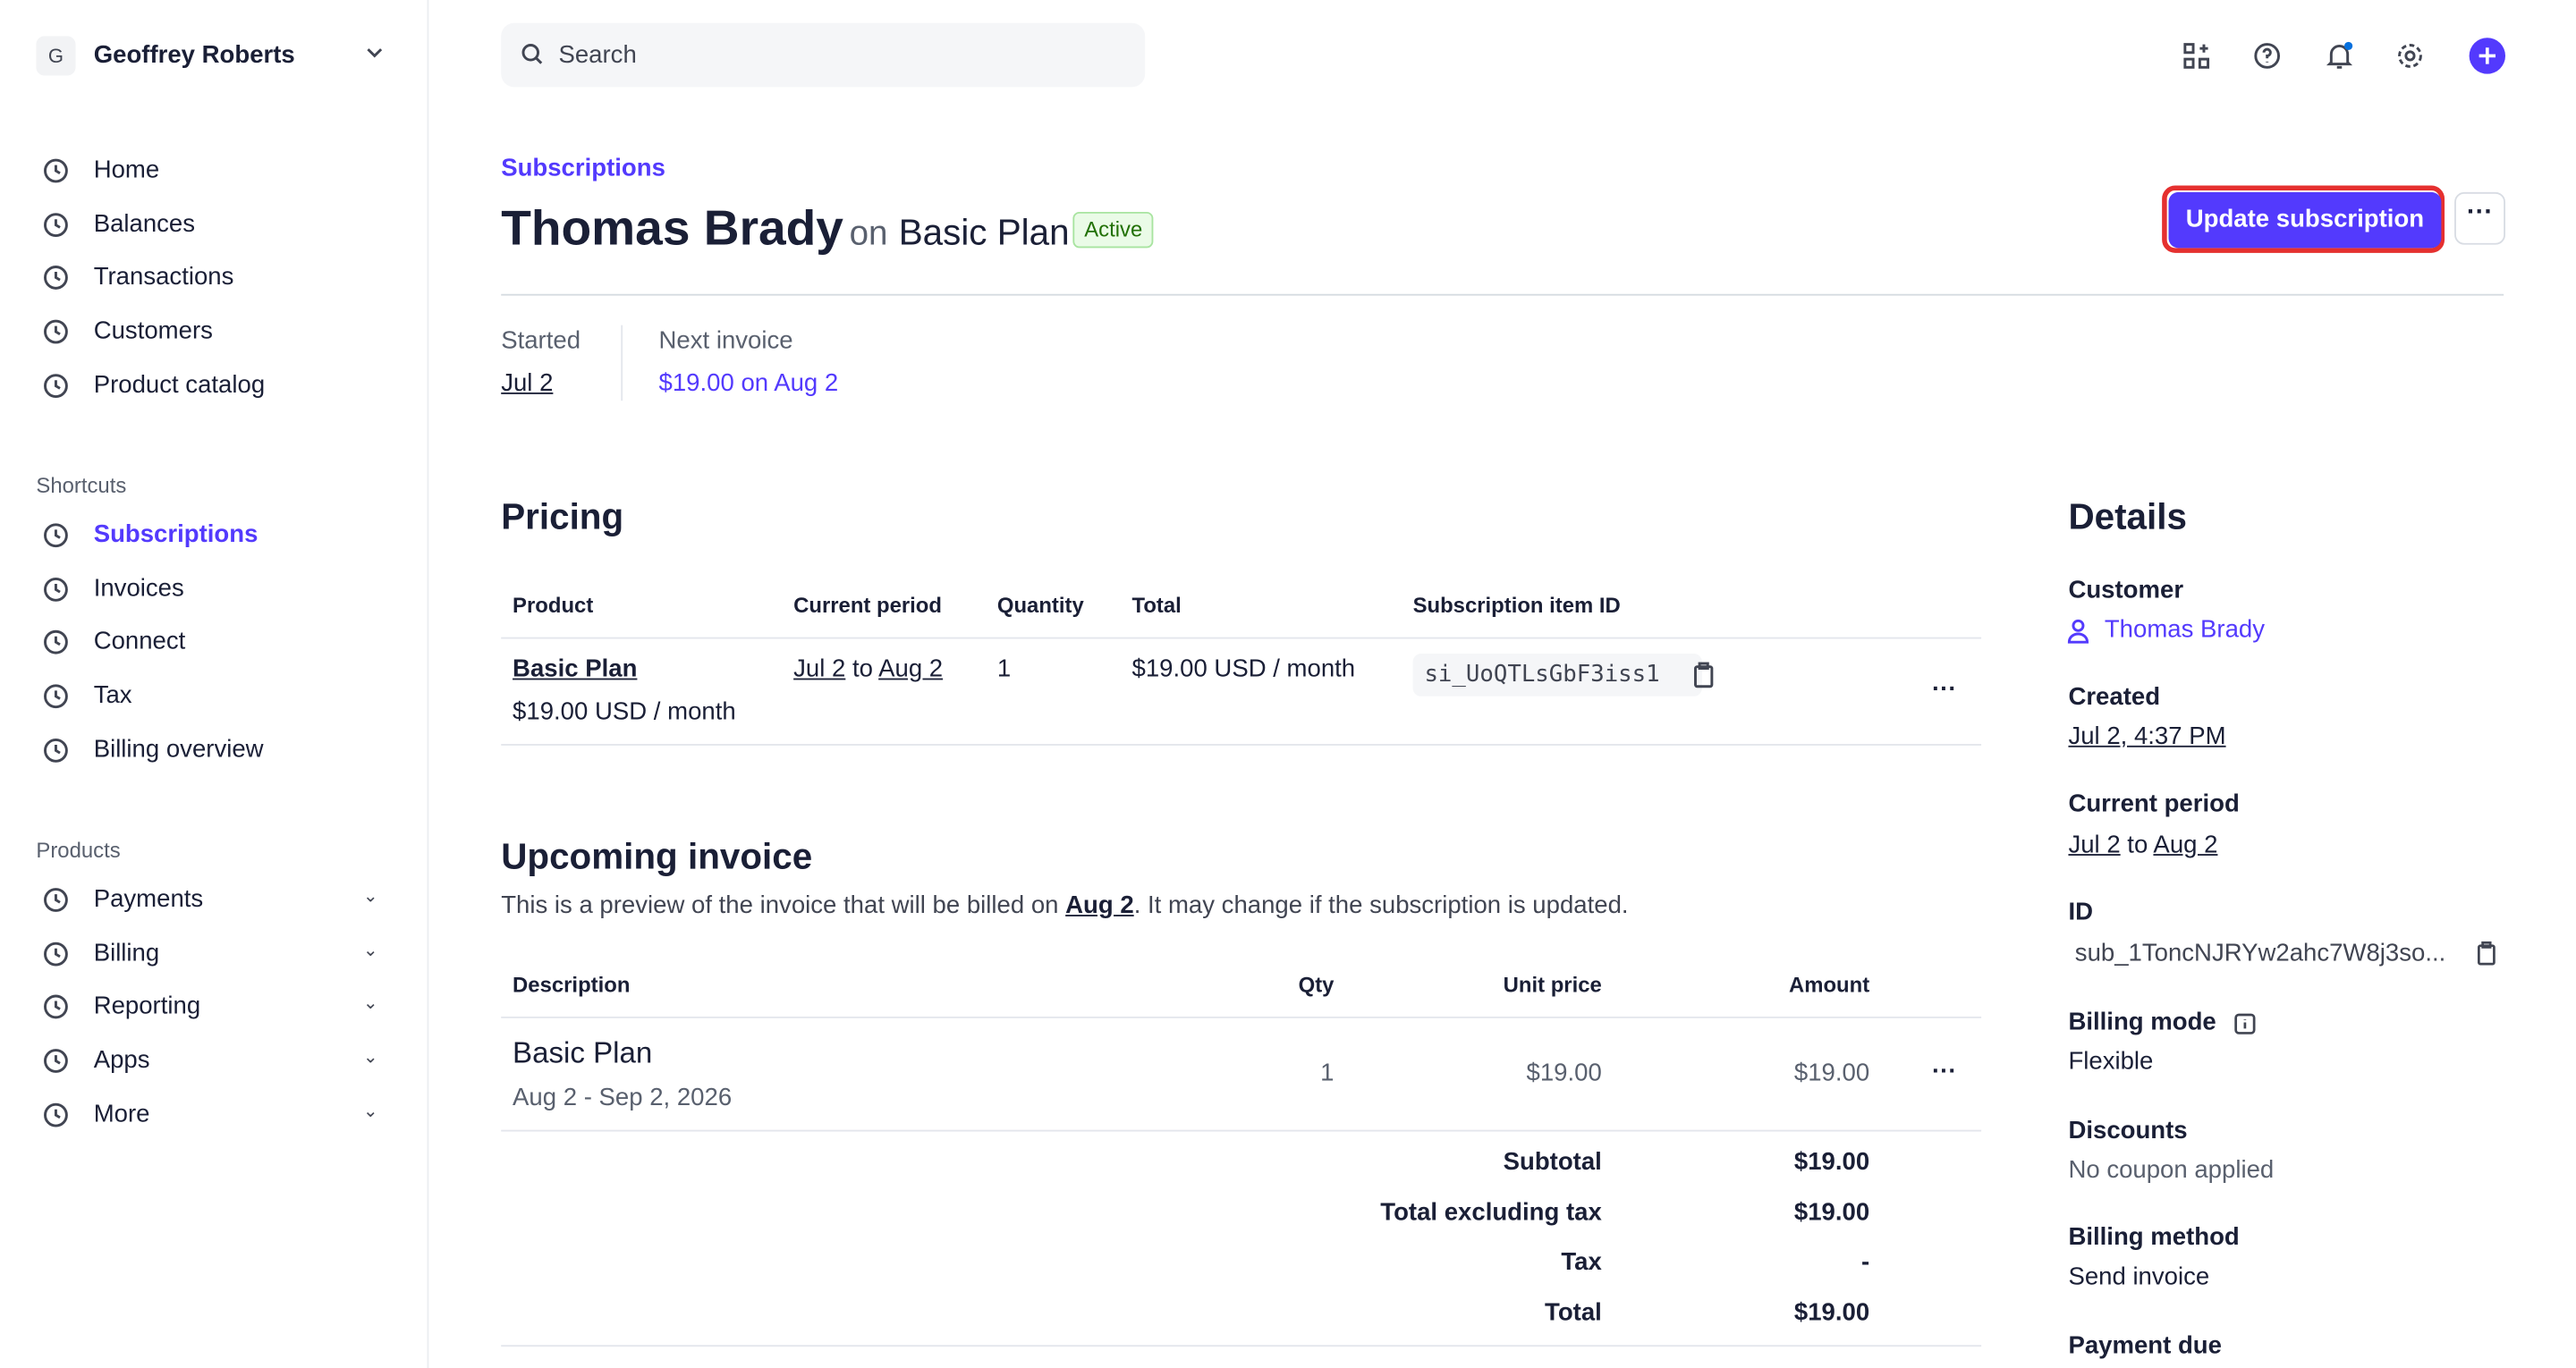 Image resolution: width=2576 pixels, height=1368 pixels. I want to click on nav-item: Apps, so click(121, 1060).